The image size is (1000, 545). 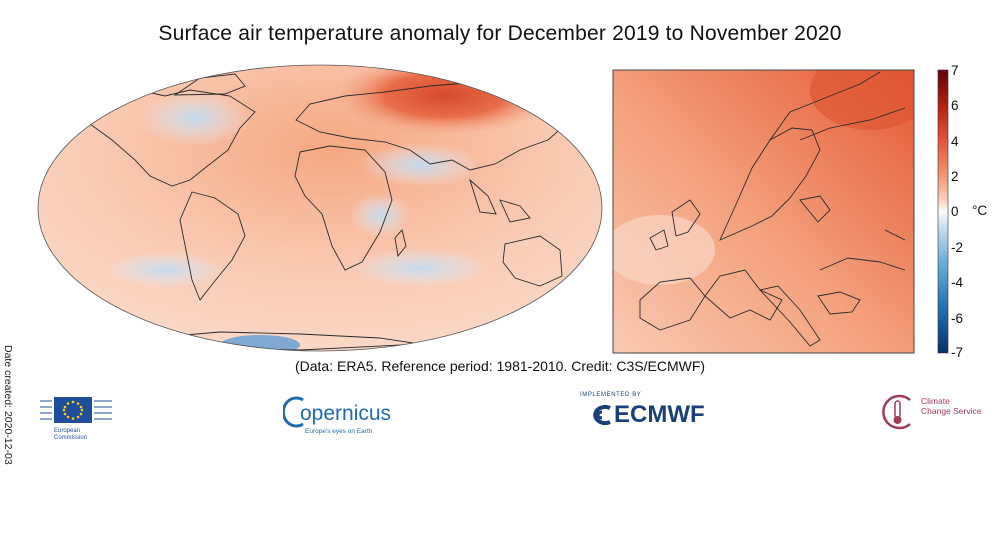 I want to click on colorbar, so click(x=943, y=211).